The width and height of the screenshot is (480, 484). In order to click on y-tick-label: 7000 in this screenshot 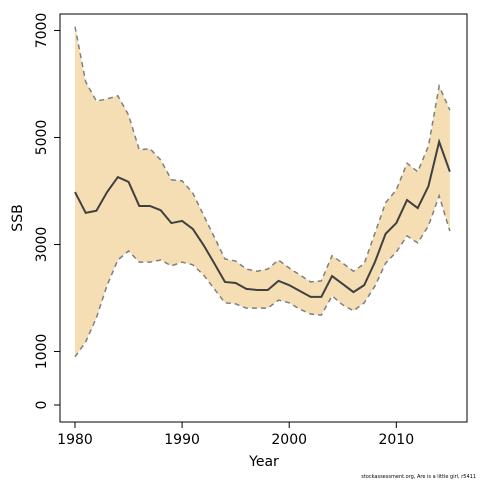, I will do `click(42, 31)`.